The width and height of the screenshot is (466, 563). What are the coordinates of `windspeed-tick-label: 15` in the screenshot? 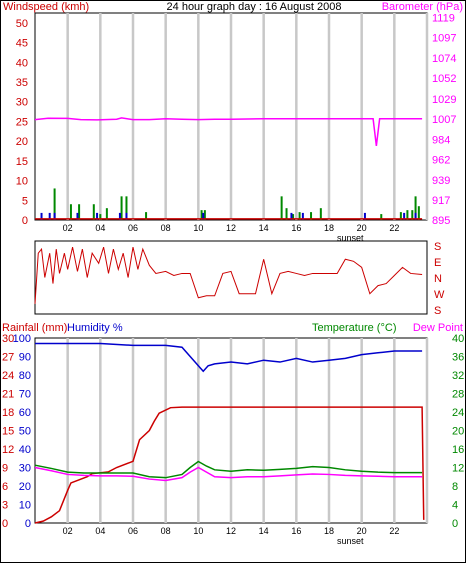 It's located at (22, 162).